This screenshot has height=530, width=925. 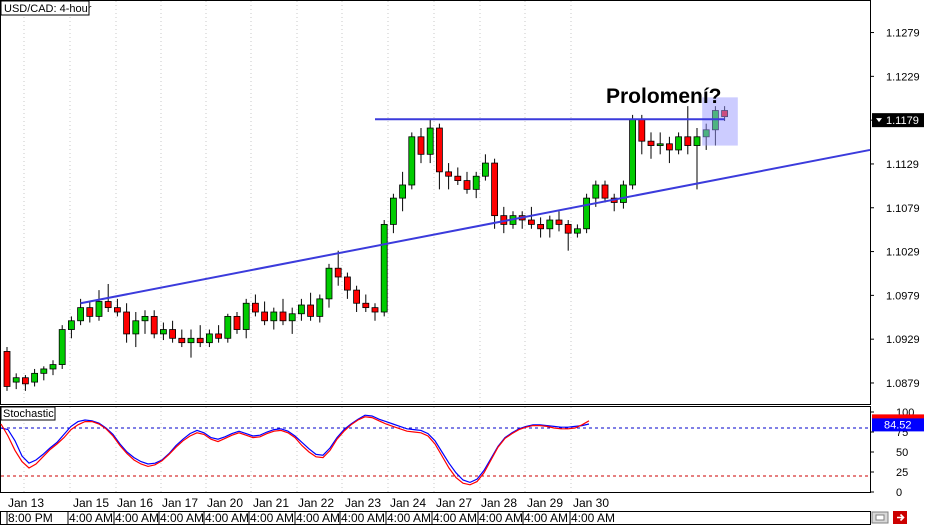 What do you see at coordinates (593, 518) in the screenshot?
I see `time-label-12: 4:00 AM` at bounding box center [593, 518].